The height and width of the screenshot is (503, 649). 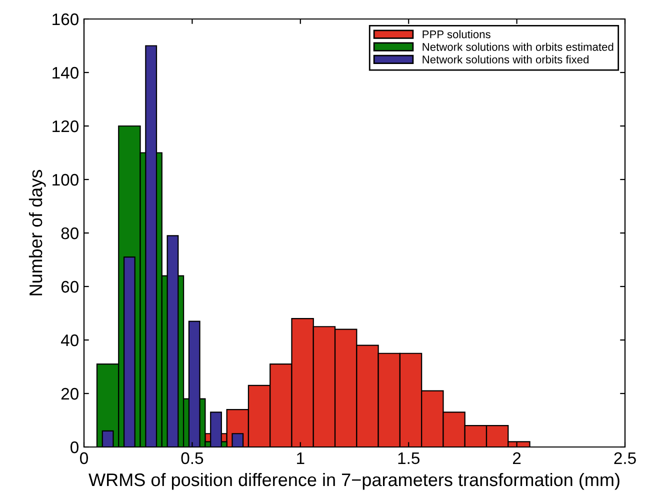 I want to click on legend-label: Network solutions with orbits fixed, so click(x=505, y=59).